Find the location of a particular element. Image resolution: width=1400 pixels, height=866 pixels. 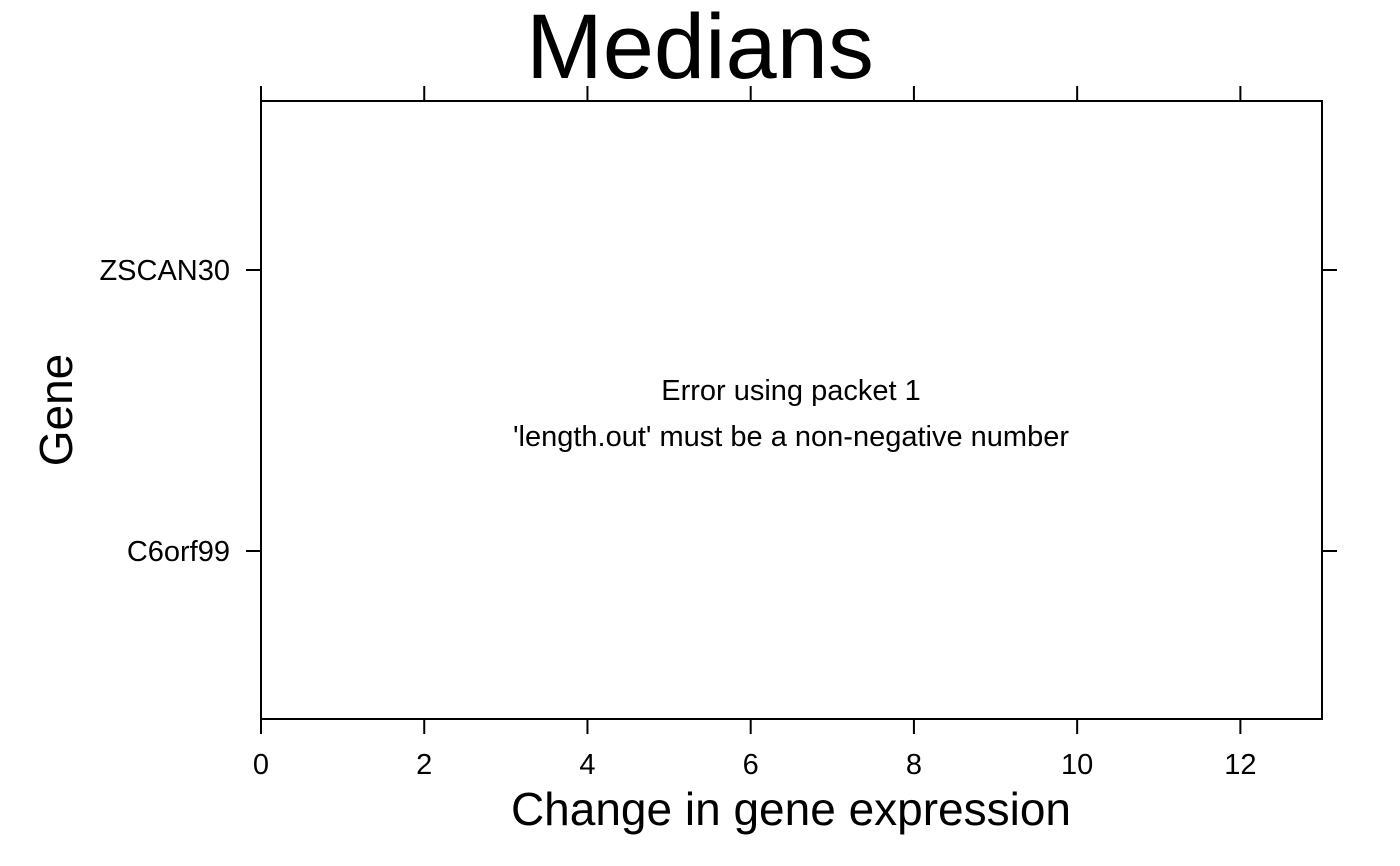

x-tick-label: 10 is located at coordinates (1077, 765).